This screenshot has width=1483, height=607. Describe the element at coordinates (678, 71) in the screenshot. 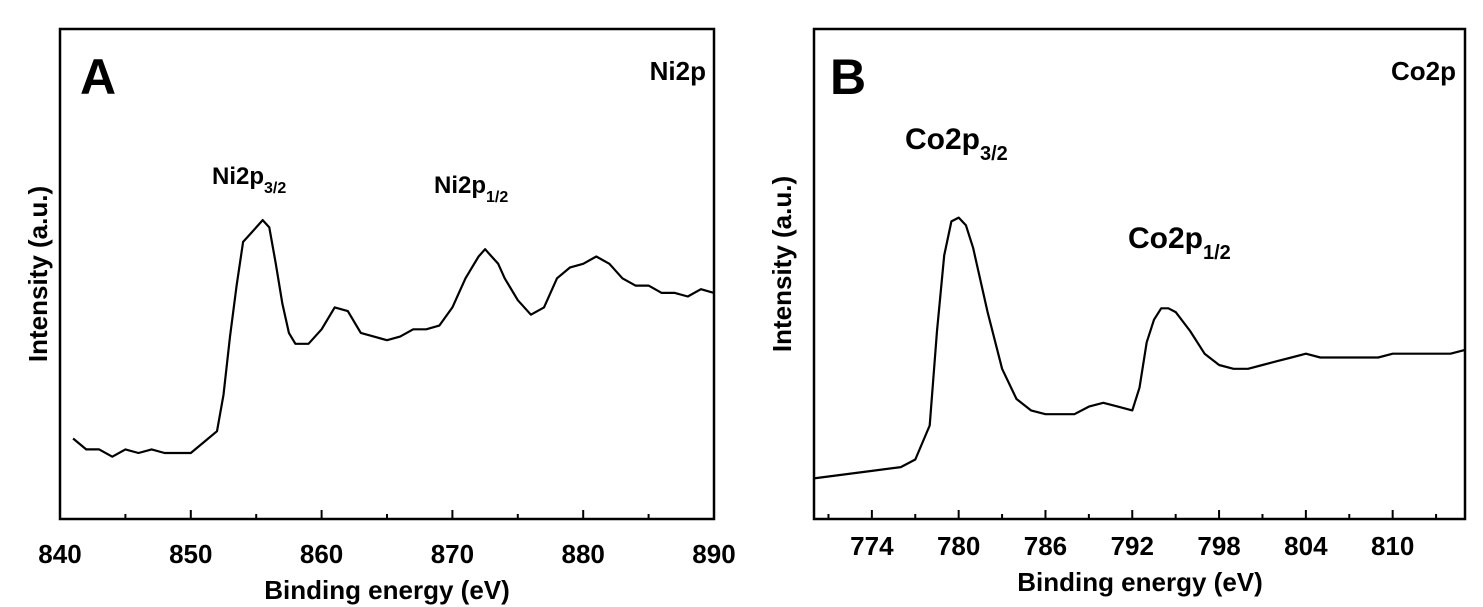

I see `panel-title-a: Ni2p` at that location.